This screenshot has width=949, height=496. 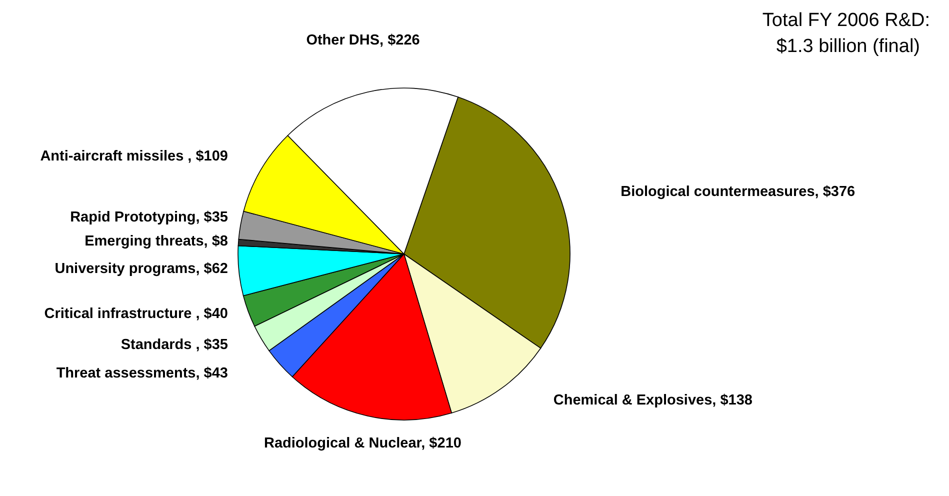 I want to click on slice-label: University programs, $62, so click(x=141, y=268).